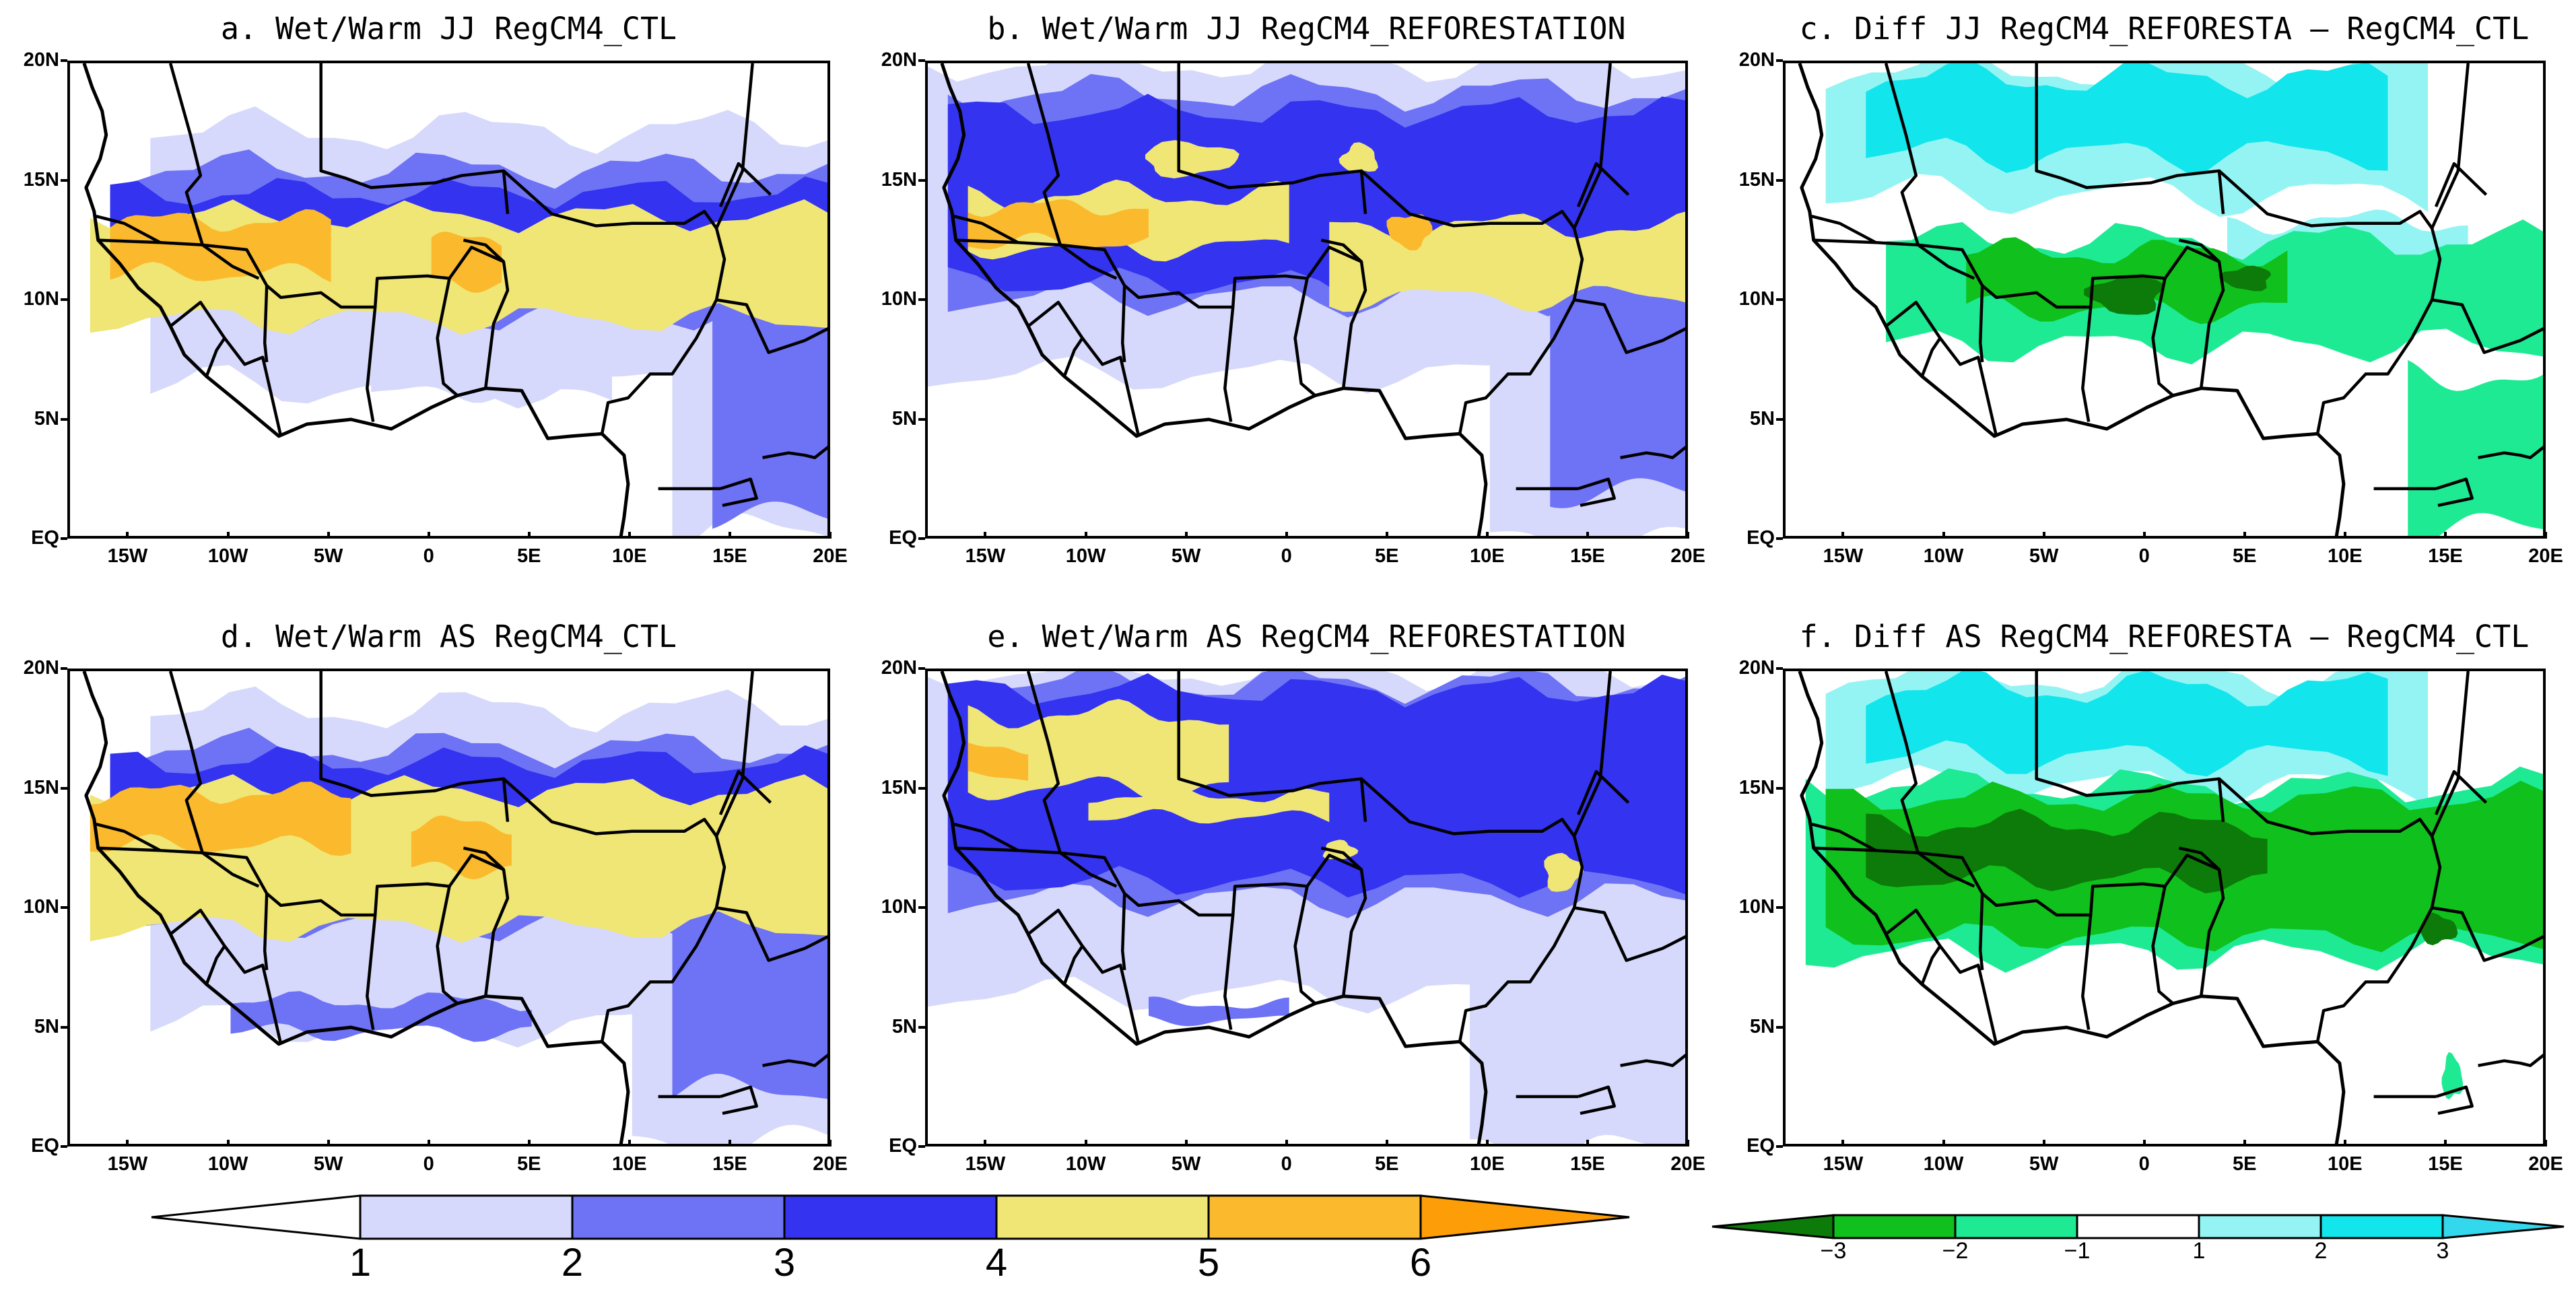 This screenshot has width=2576, height=1300. Describe the element at coordinates (1757, 60) in the screenshot. I see `y-tick-label-c: 20N` at that location.